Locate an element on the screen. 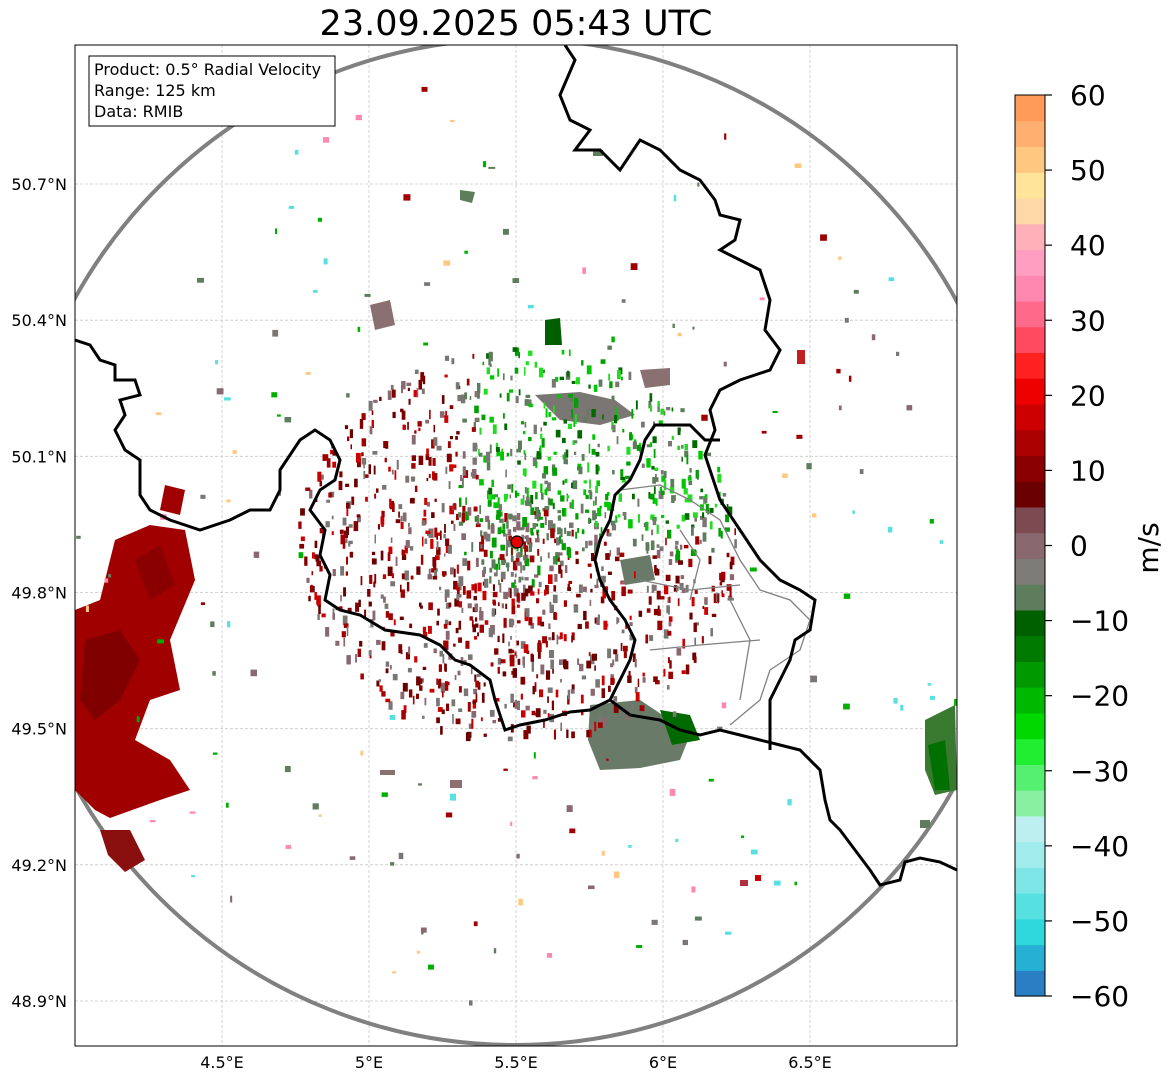 This screenshot has height=1081, width=1171. longitude-labels: 4.5°E 5°E 5.5°E 6°E 6.5°E is located at coordinates (516, 1062).